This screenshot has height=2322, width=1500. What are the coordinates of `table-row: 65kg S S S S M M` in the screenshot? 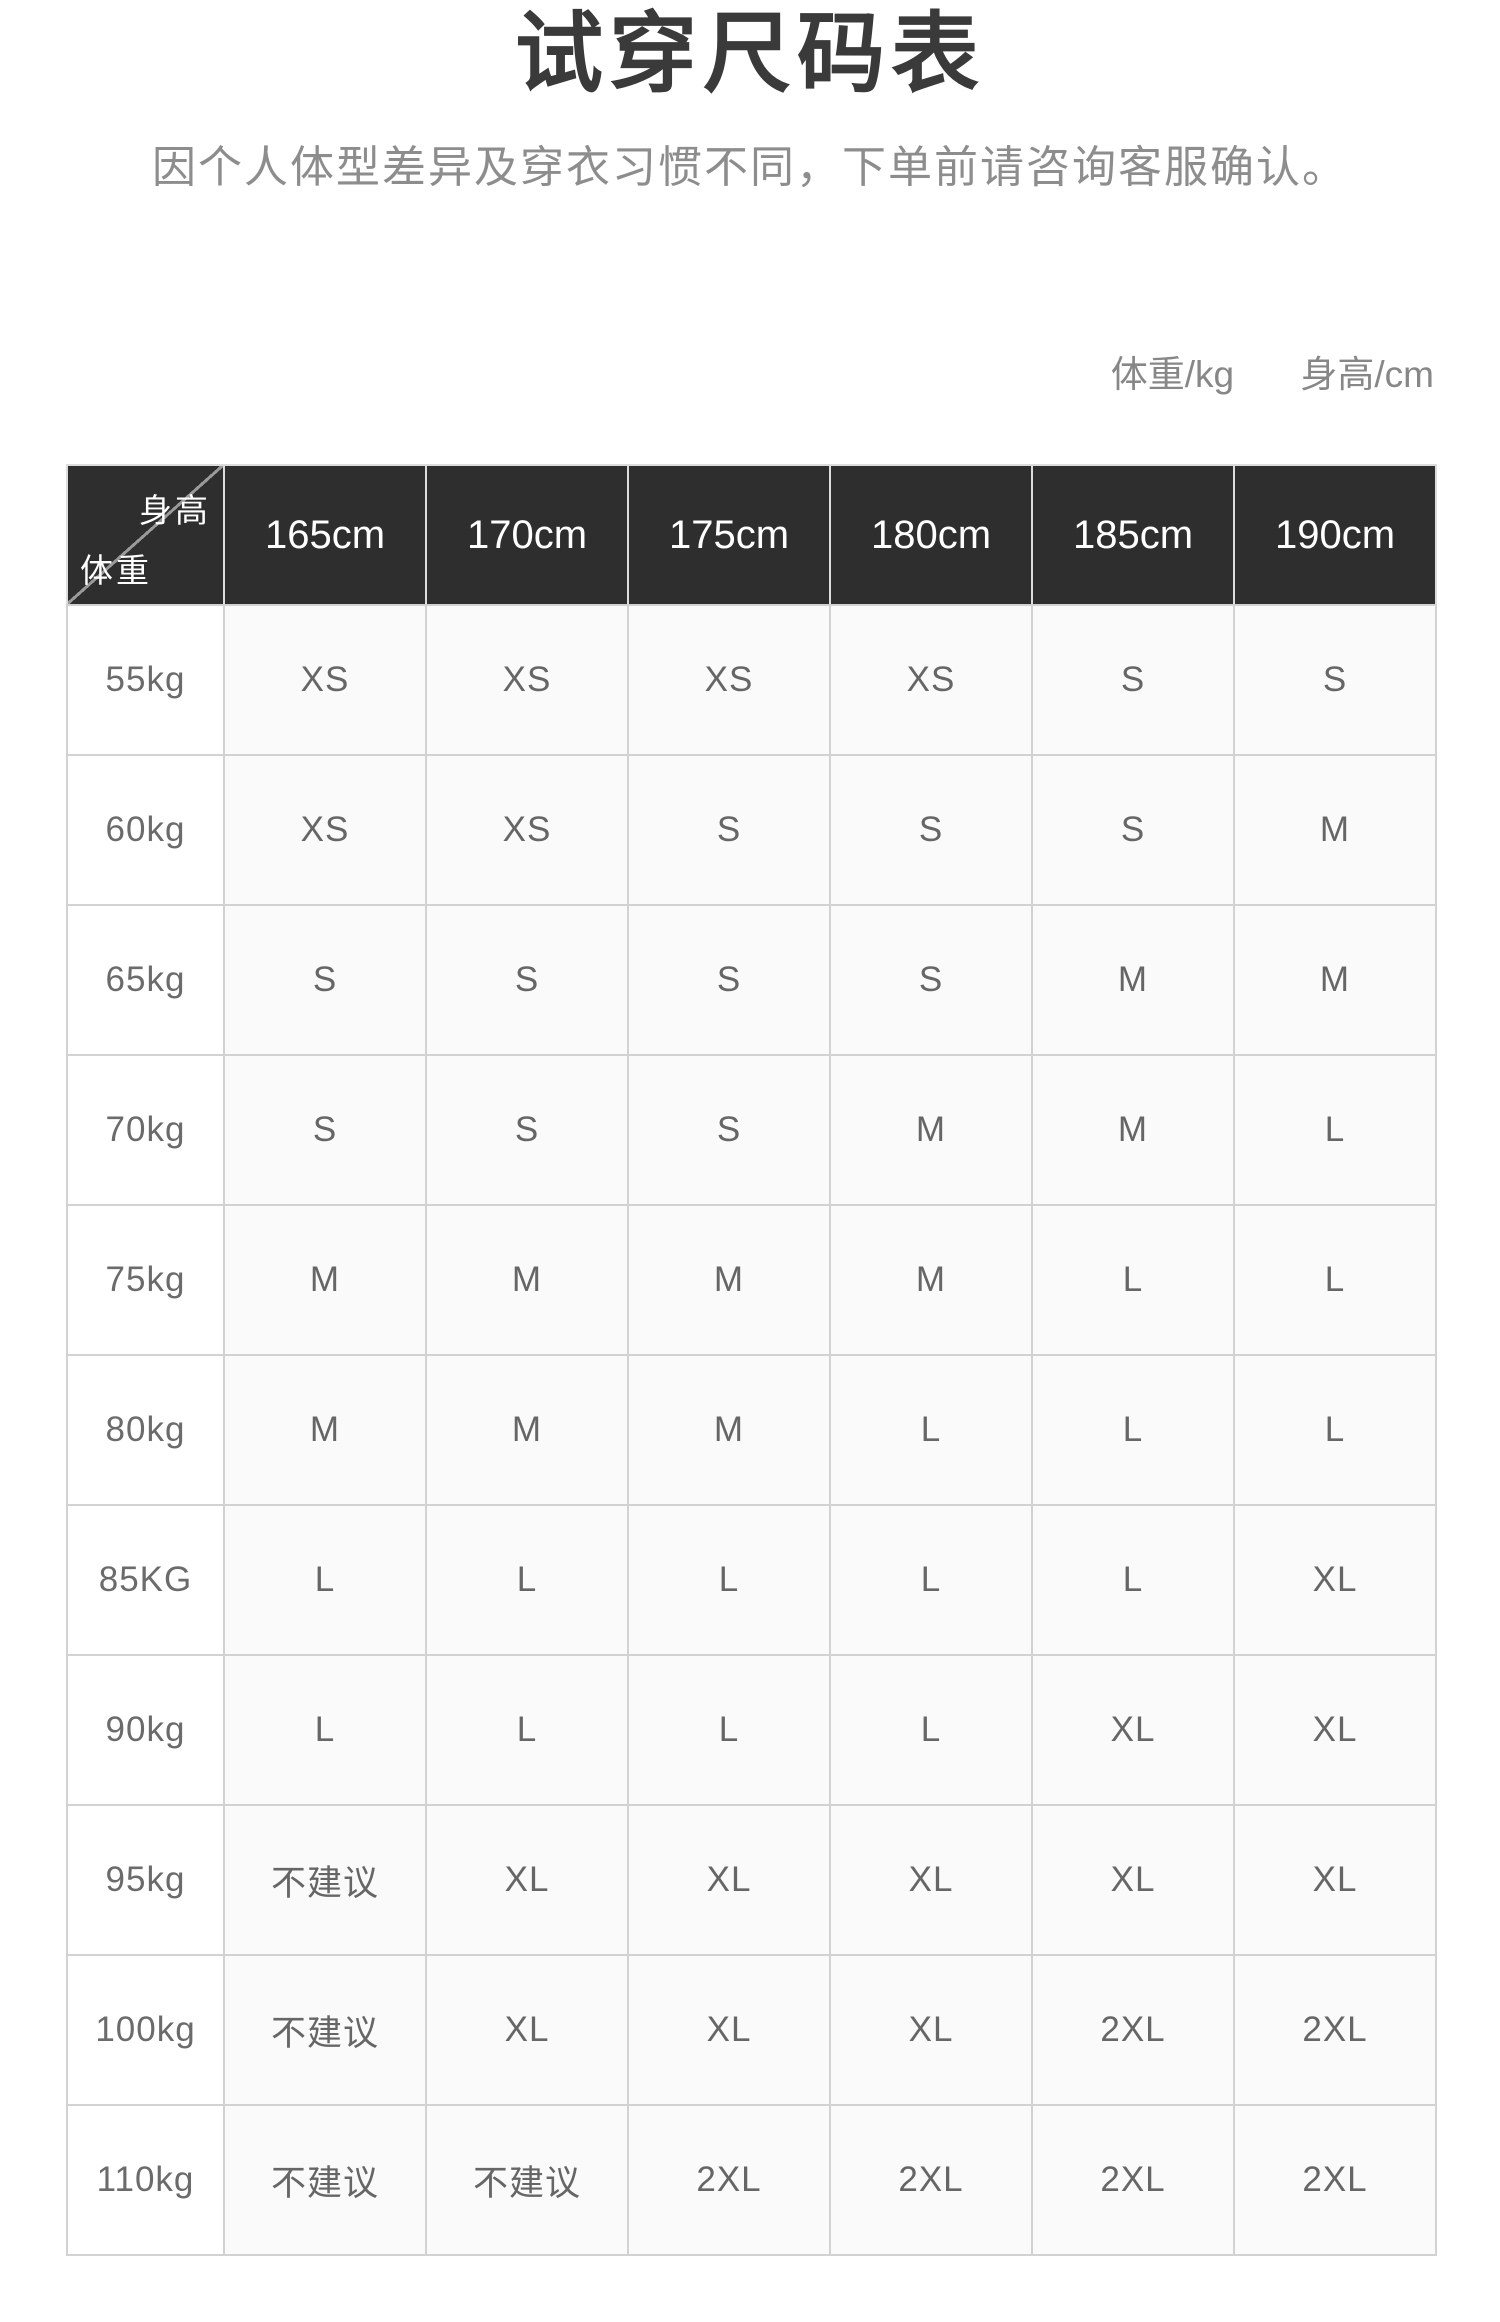 It's located at (751, 980).